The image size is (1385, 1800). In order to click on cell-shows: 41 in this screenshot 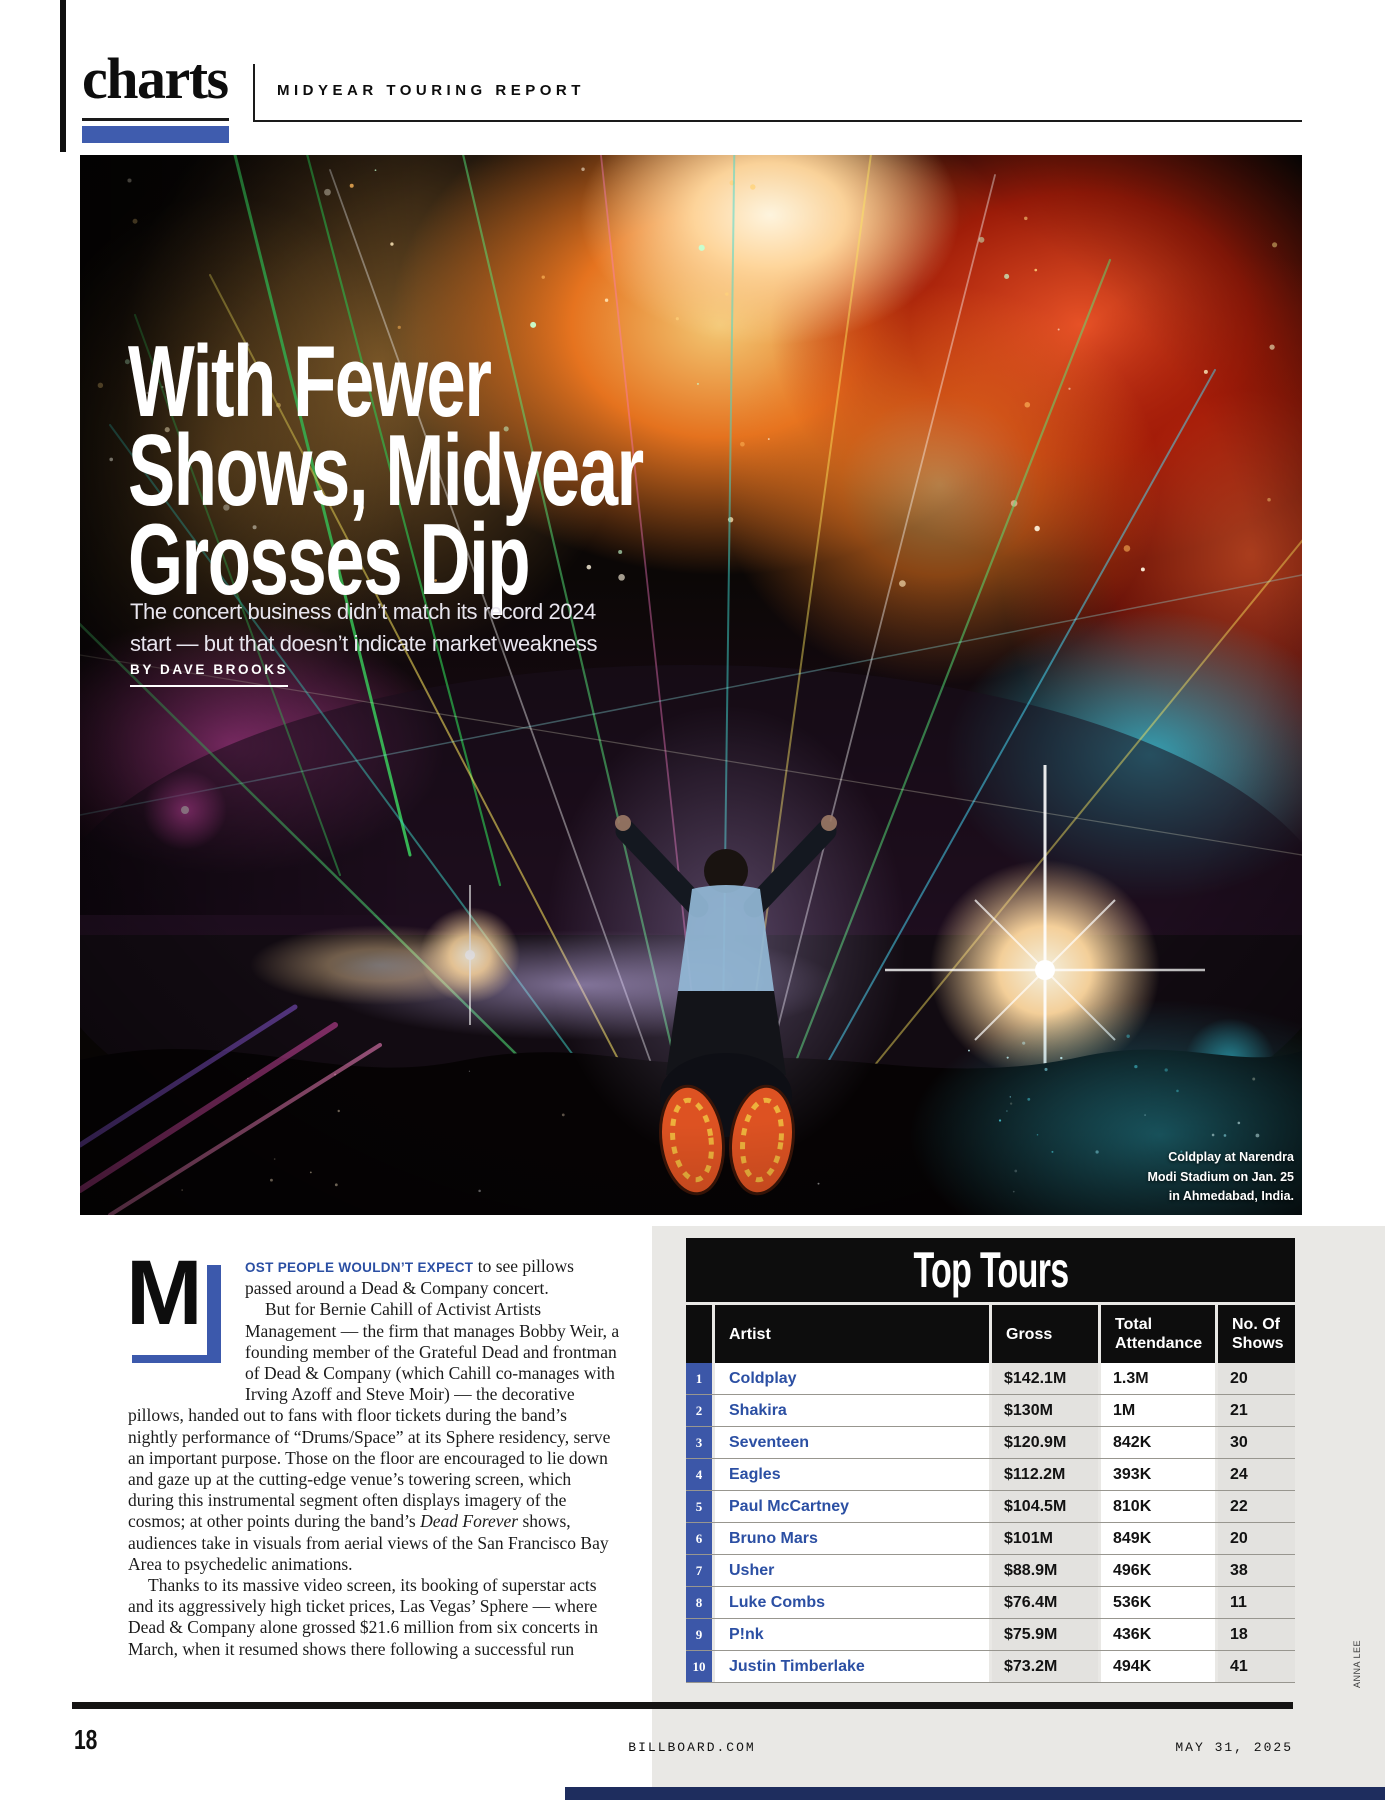, I will do `click(1256, 1666)`.